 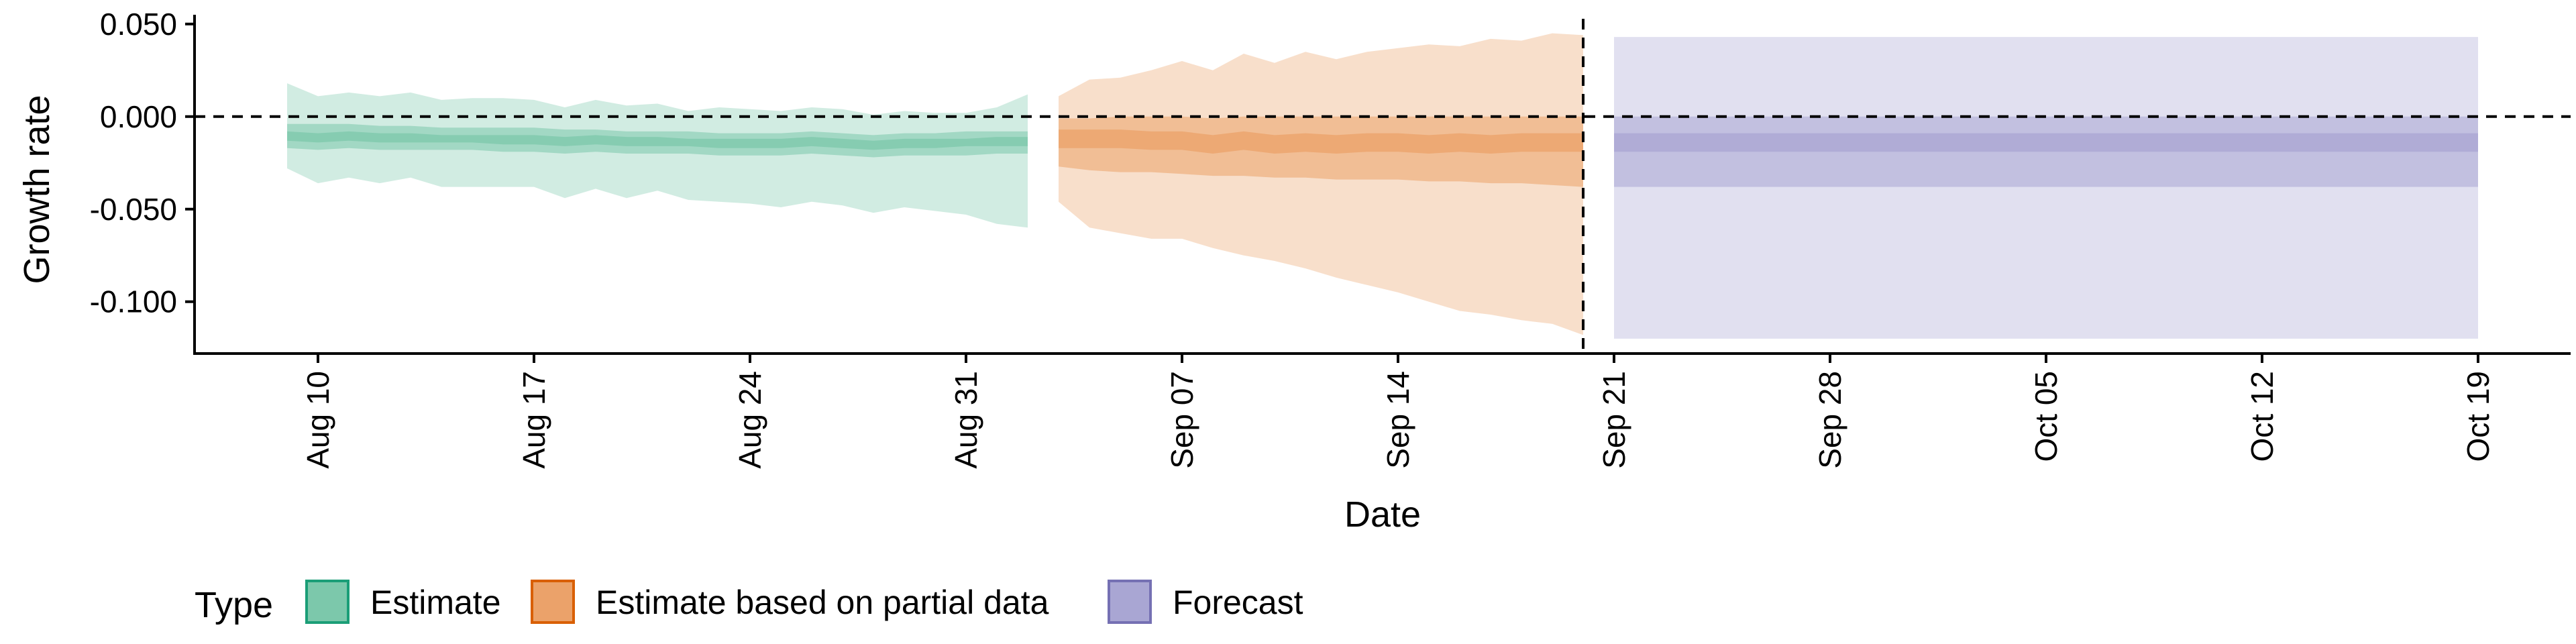 What do you see at coordinates (138, 24) in the screenshot?
I see `y-tick-label: 0.050` at bounding box center [138, 24].